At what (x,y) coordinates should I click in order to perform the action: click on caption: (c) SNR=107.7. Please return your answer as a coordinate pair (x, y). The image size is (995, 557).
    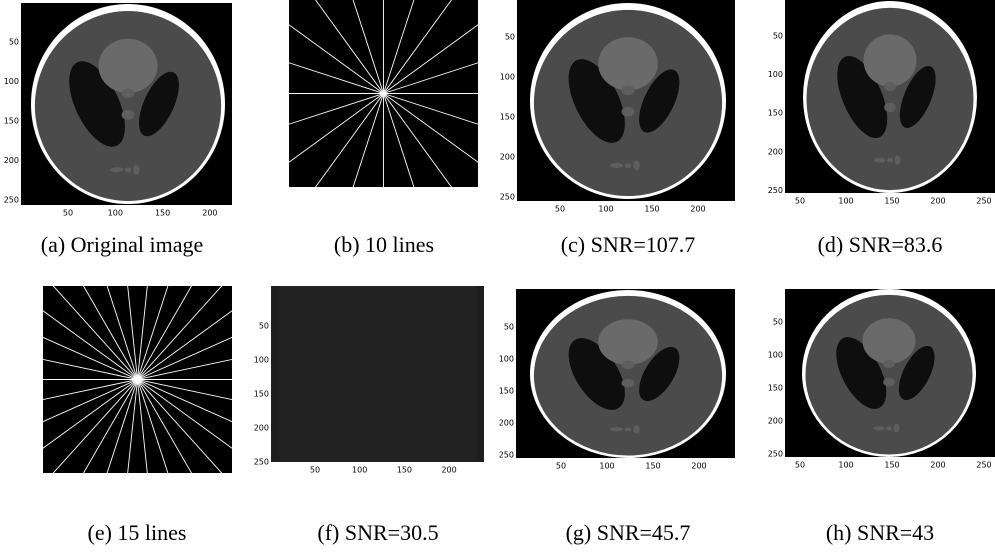
    Looking at the image, I should click on (628, 244).